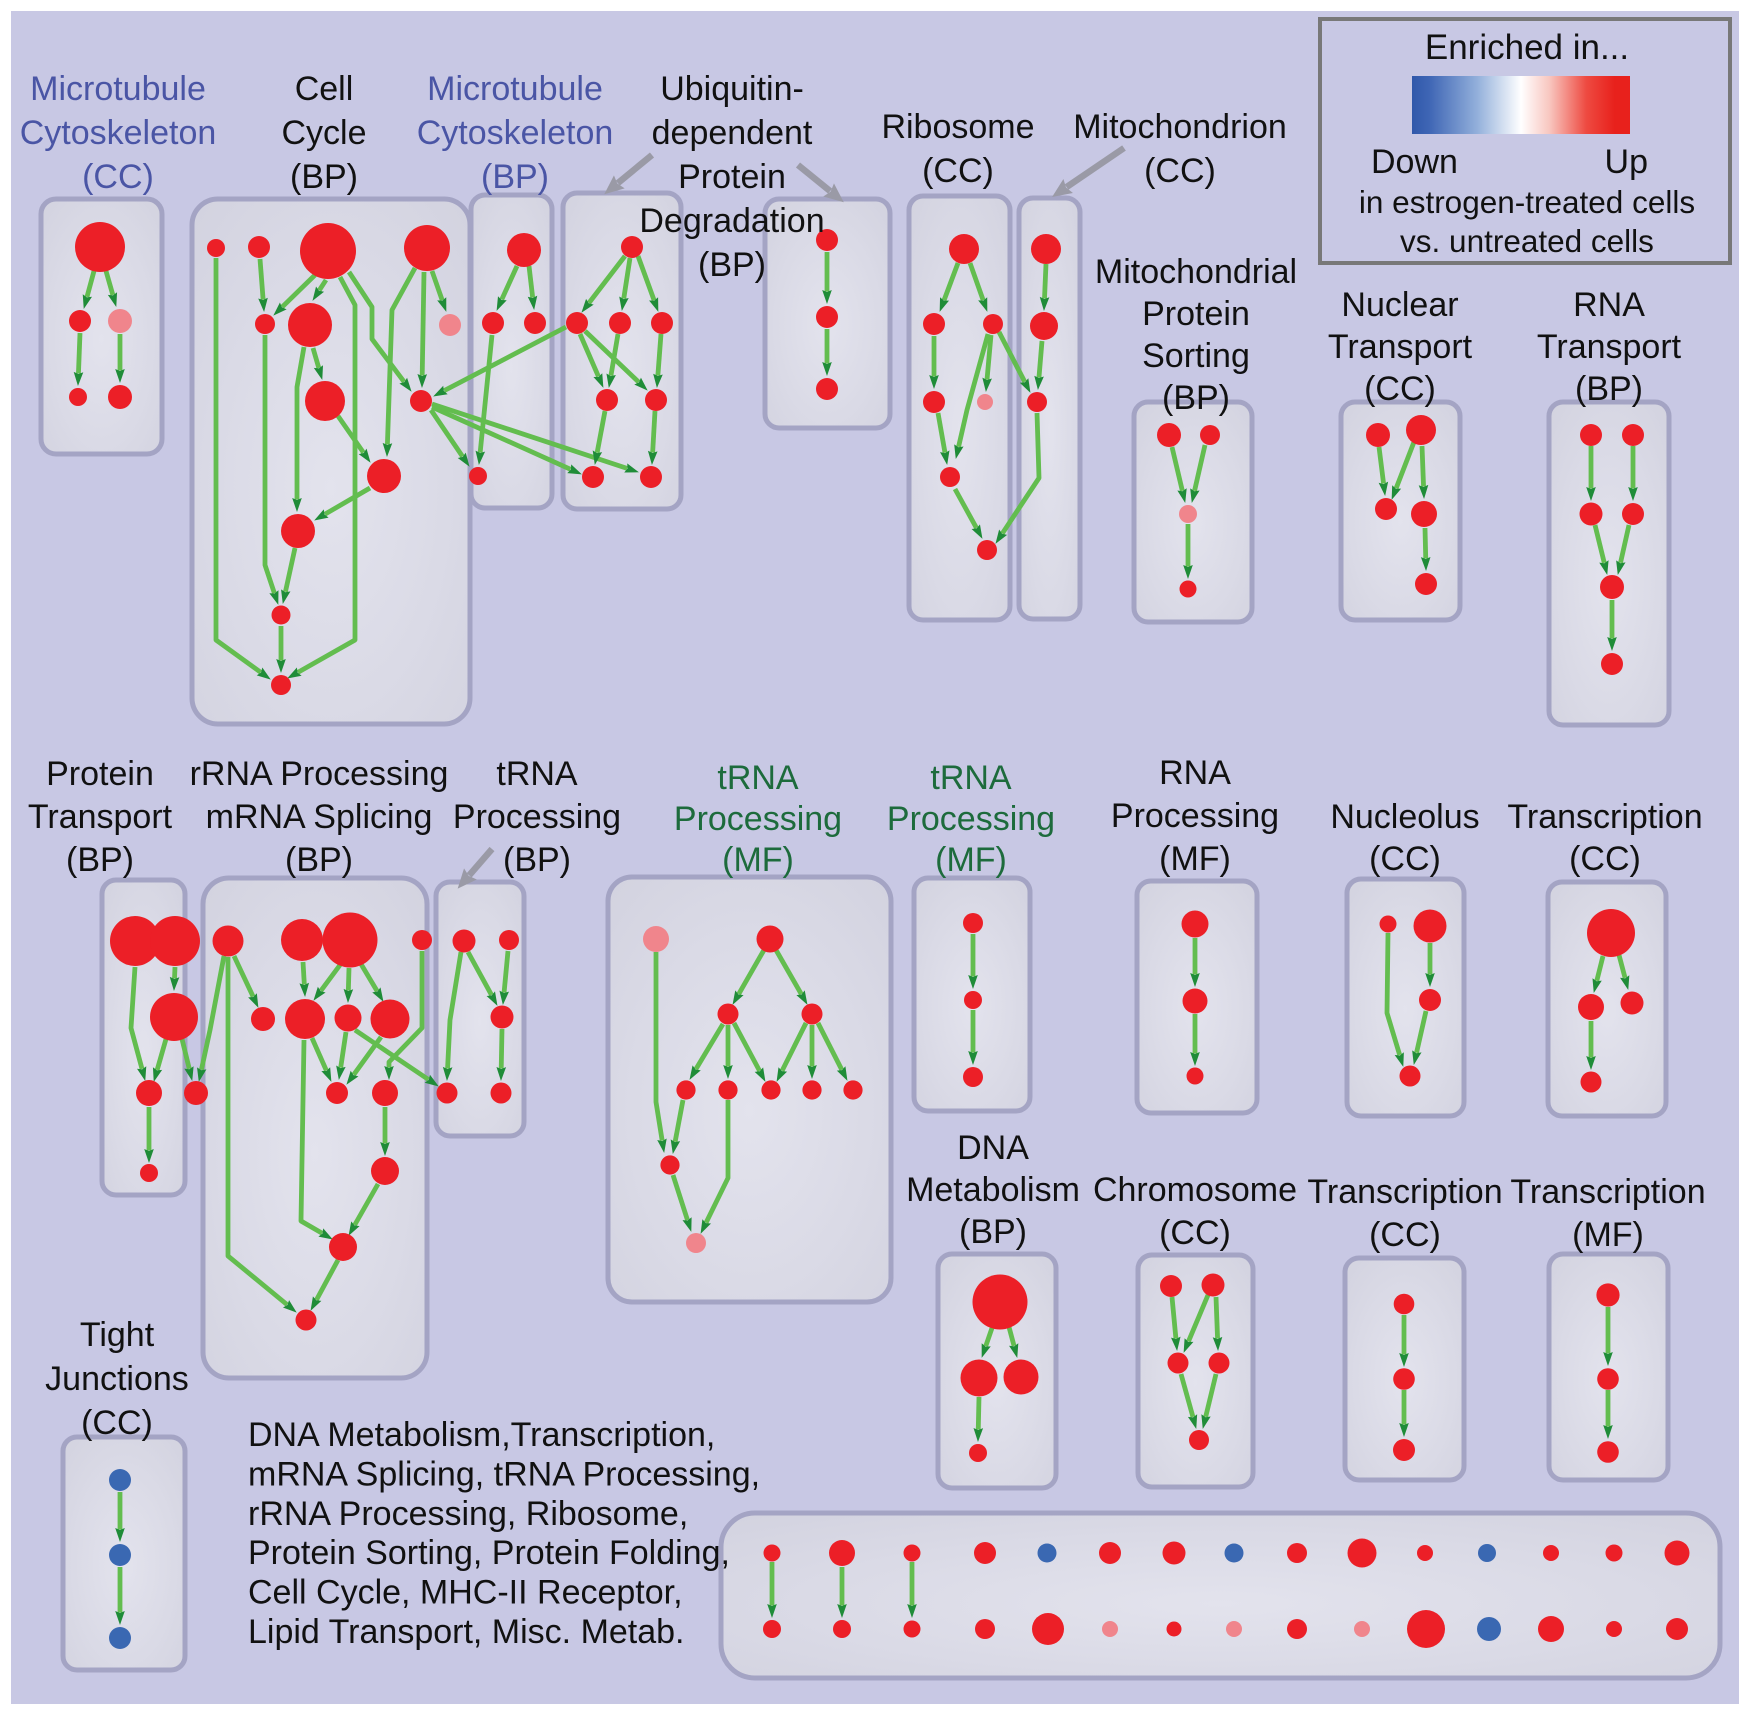 The height and width of the screenshot is (1715, 1750). Describe the element at coordinates (489, 1553) in the screenshot. I see `svg-text:Protein Sorting, Protein Foldi: Protein Sorting, Protein Folding,` at that location.